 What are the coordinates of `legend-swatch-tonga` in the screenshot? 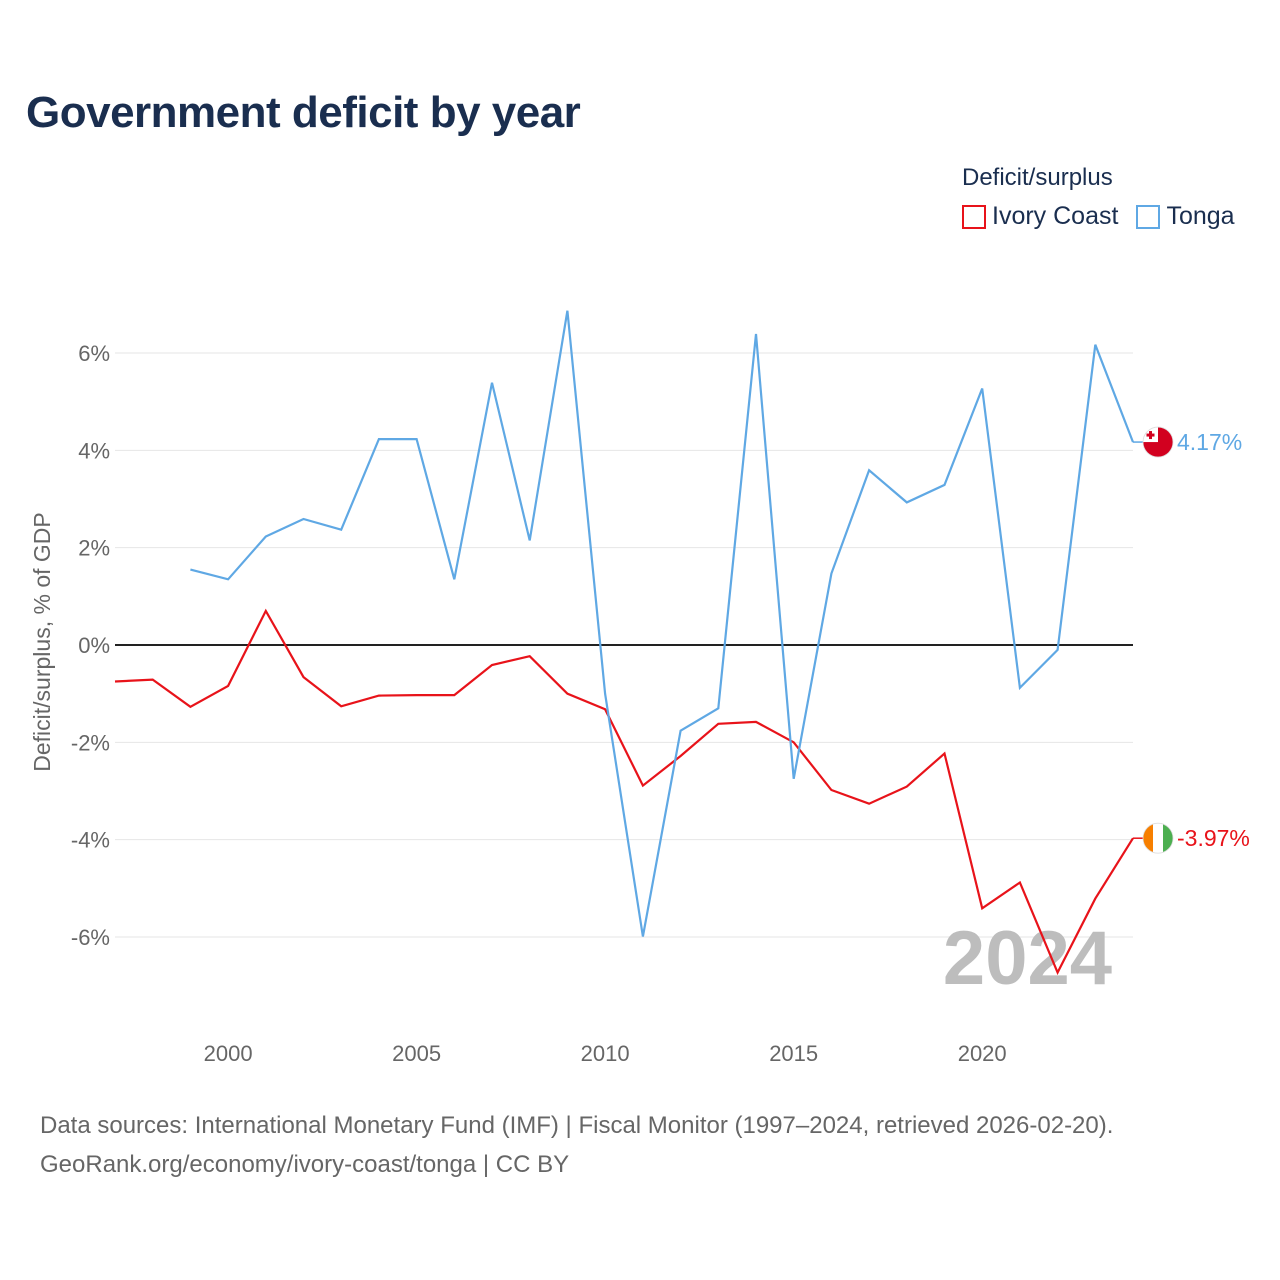 It's located at (1148, 216).